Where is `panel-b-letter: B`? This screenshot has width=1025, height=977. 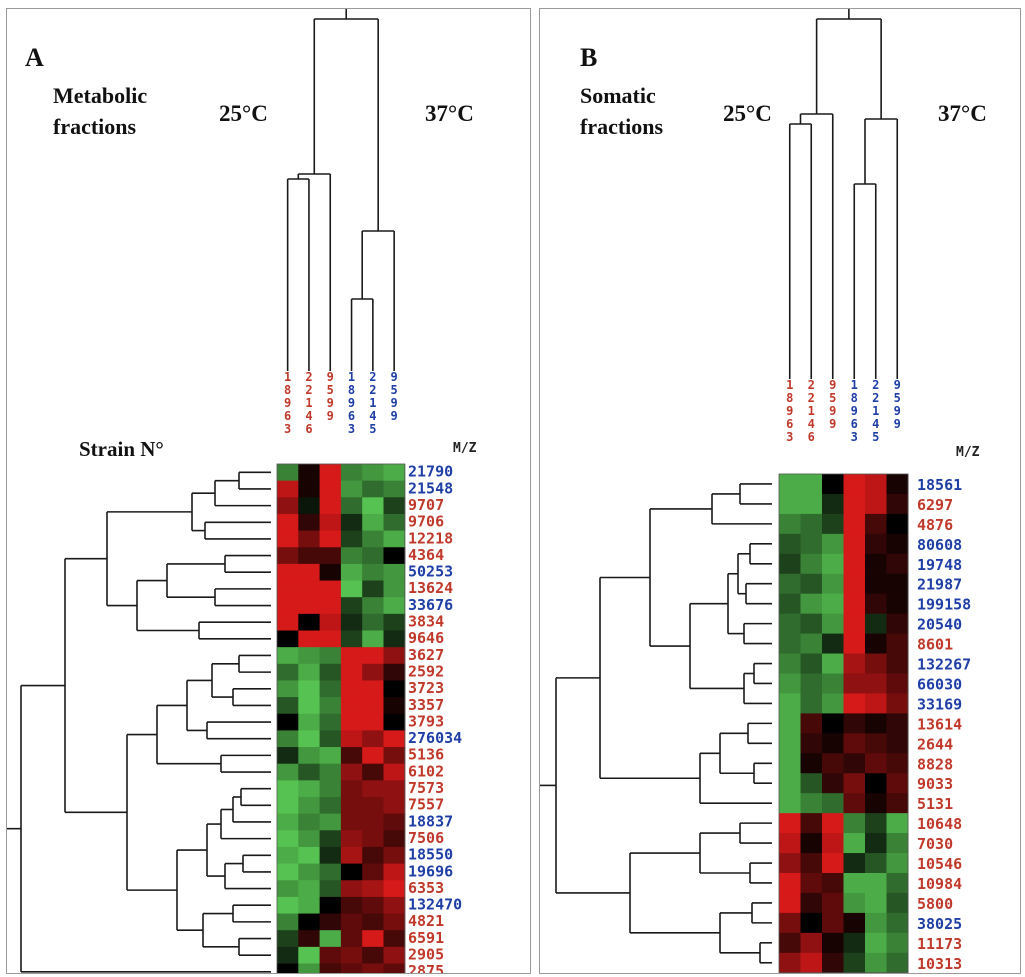
panel-b-letter: B is located at coordinates (589, 57).